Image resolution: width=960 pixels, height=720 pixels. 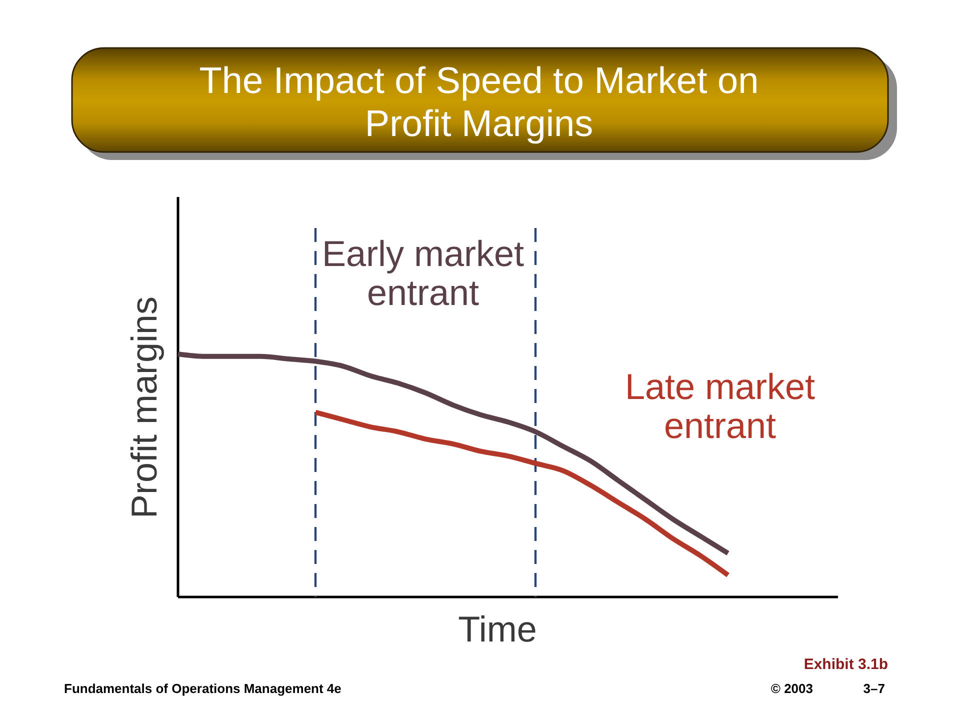 What do you see at coordinates (479, 102) in the screenshot?
I see `chart-title: The Impact of Speed to Market on Profit Margins` at bounding box center [479, 102].